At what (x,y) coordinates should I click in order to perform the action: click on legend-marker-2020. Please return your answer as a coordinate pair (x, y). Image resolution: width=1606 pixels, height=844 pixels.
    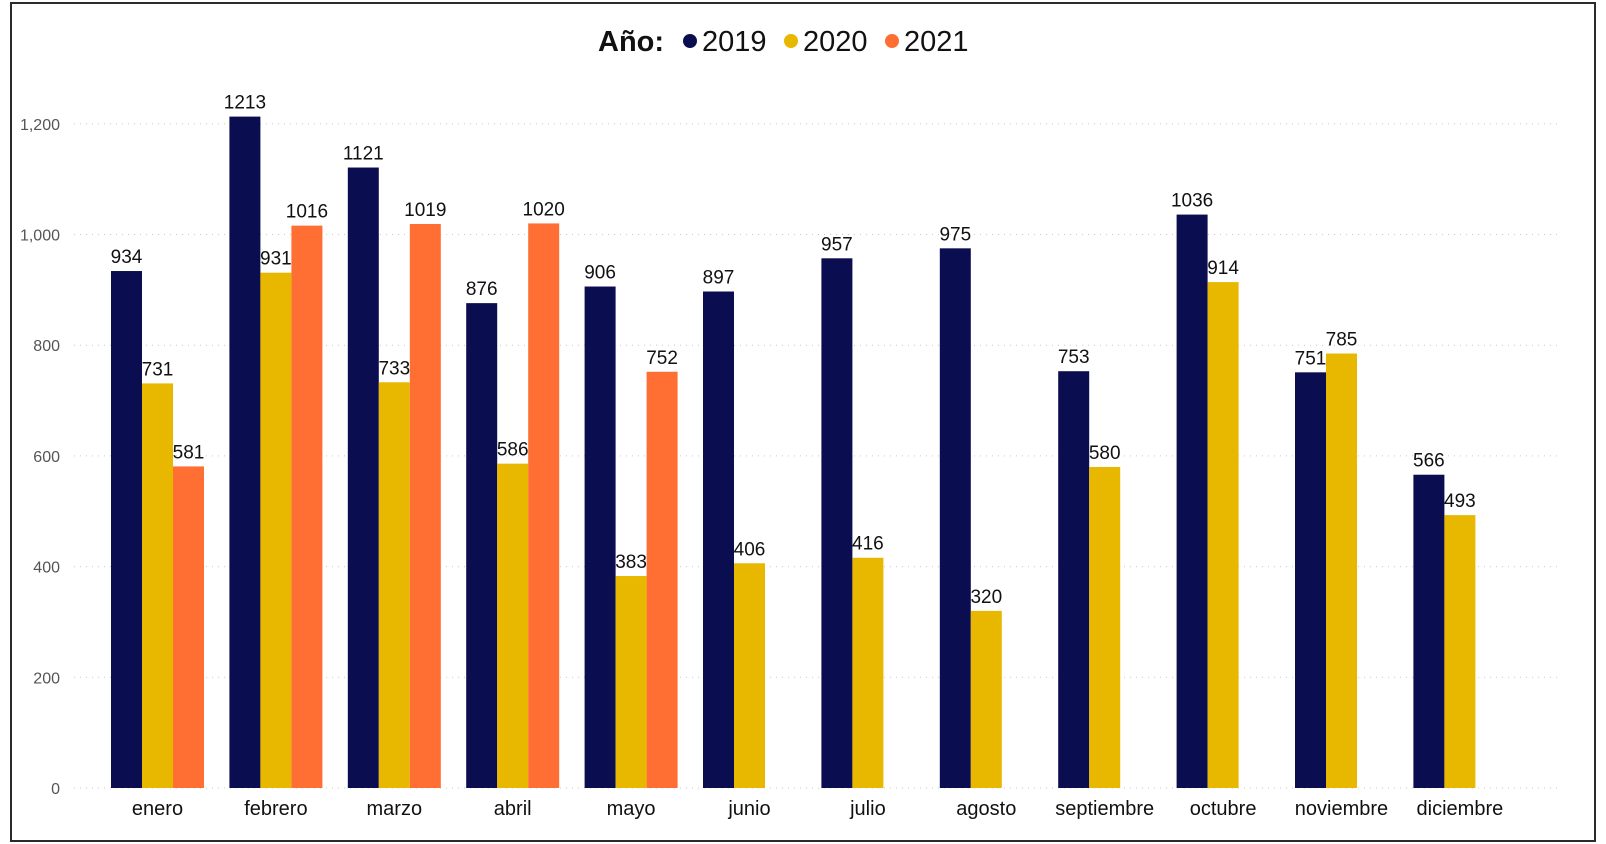
    Looking at the image, I should click on (791, 41).